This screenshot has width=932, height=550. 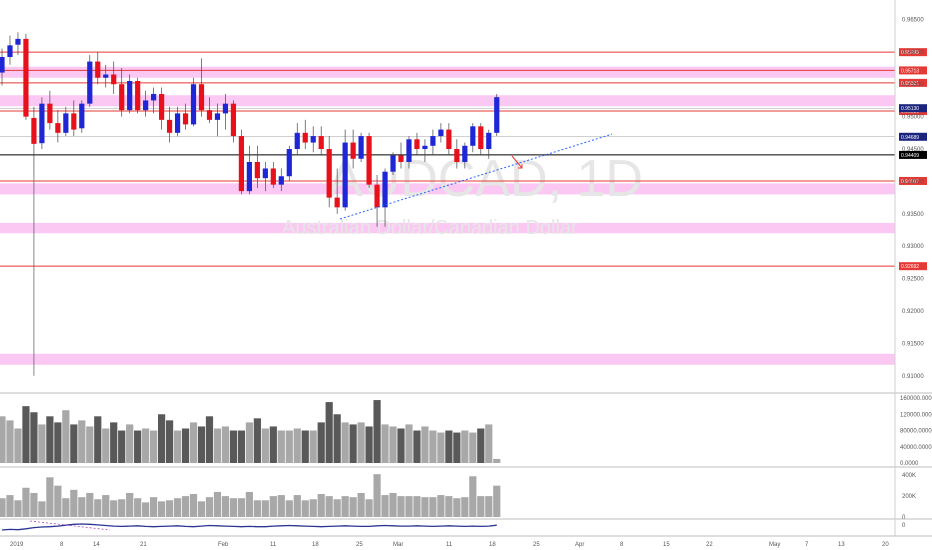 What do you see at coordinates (910, 138) in the screenshot?
I see `price-tag-label: 0.94689` at bounding box center [910, 138].